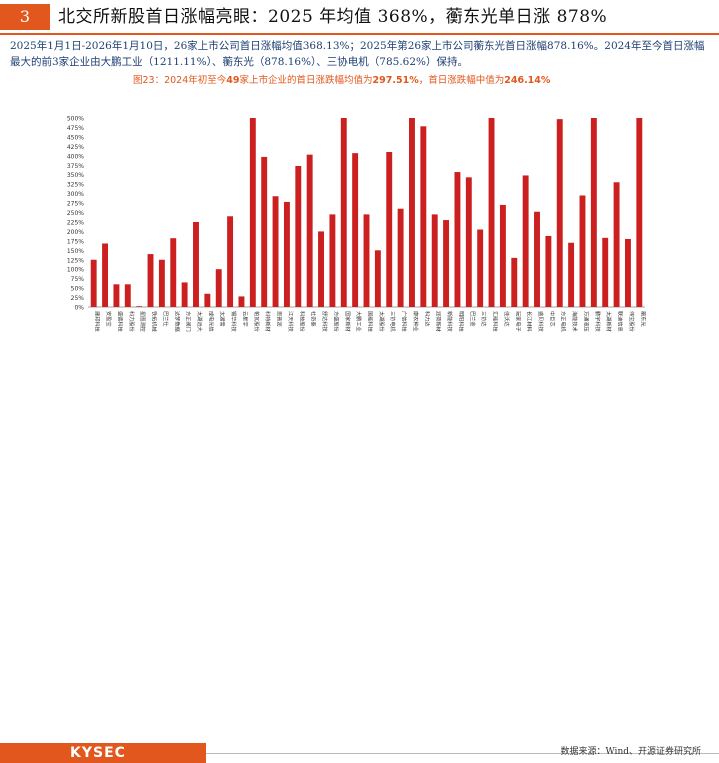 The width and height of the screenshot is (719, 763). What do you see at coordinates (78, 298) in the screenshot?
I see `y-tick-label: 25%` at bounding box center [78, 298].